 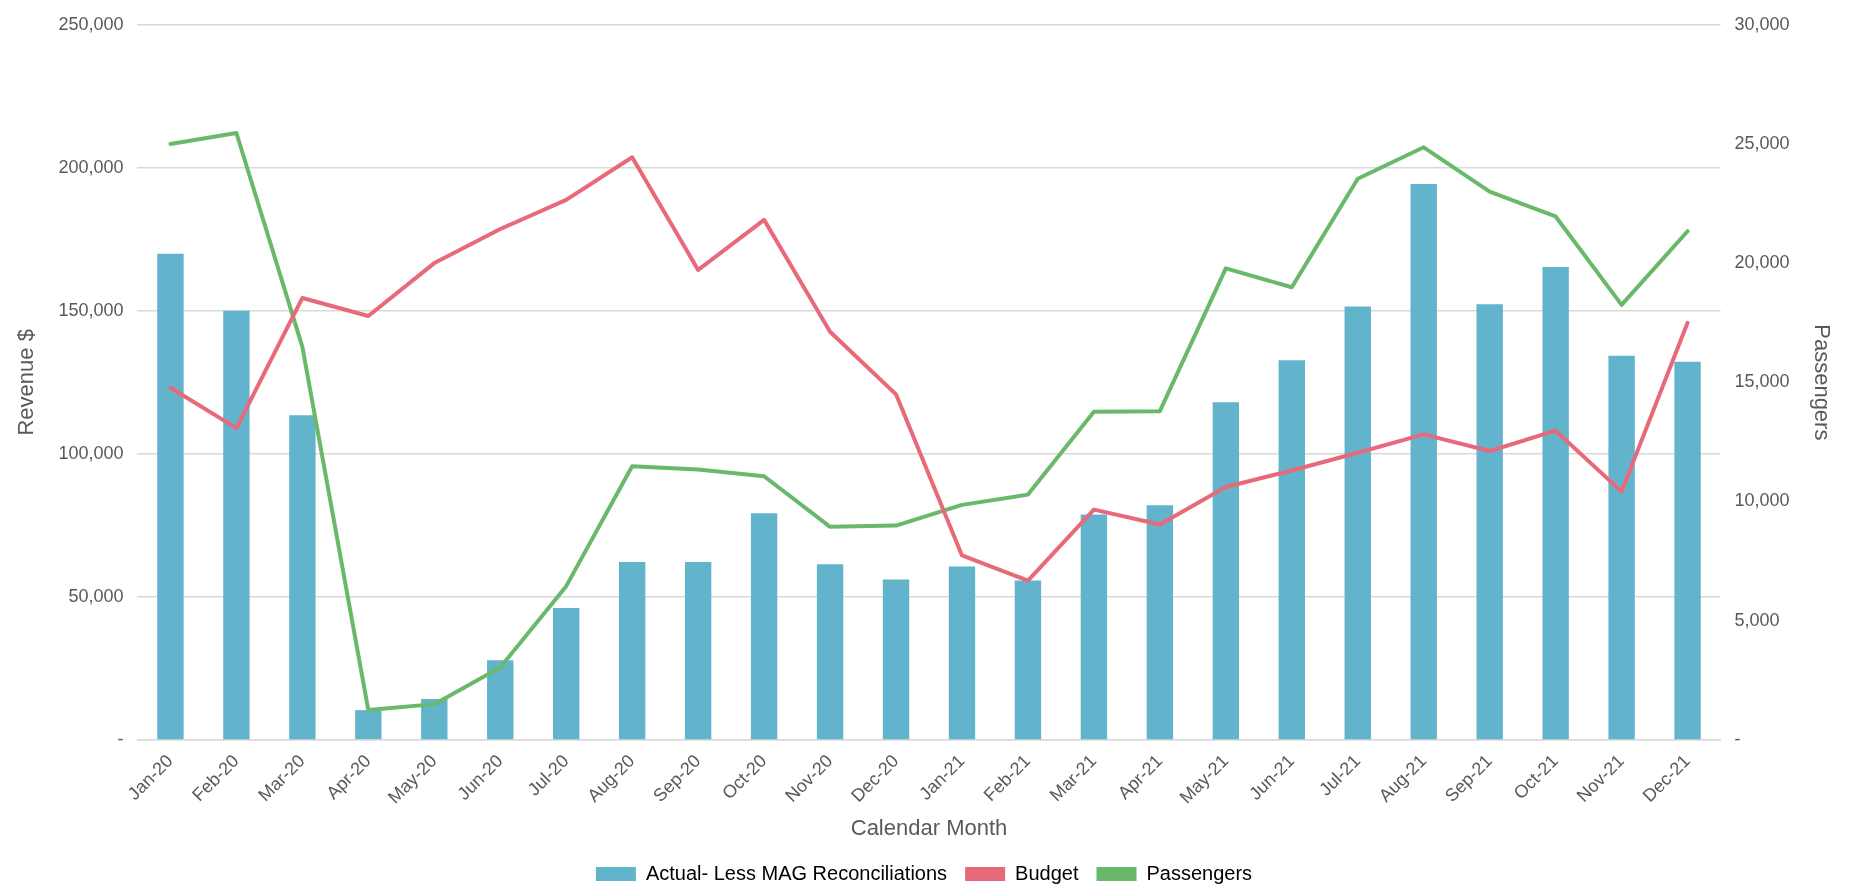 I want to click on y2-tick-label: 25,000, so click(x=1762, y=142).